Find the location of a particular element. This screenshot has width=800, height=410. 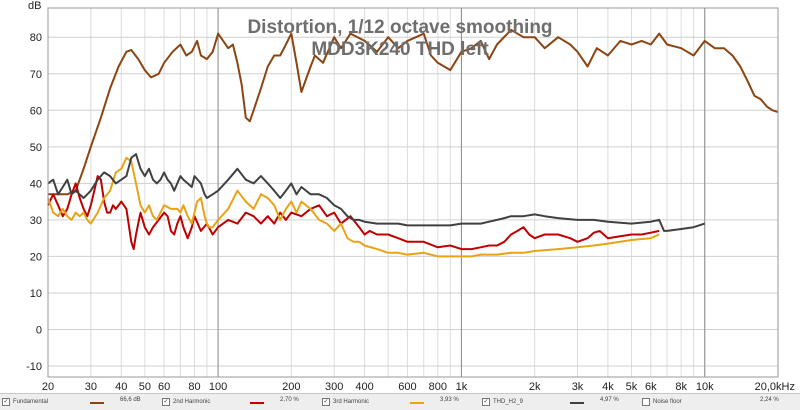

x-tick-label: 10k is located at coordinates (705, 387).